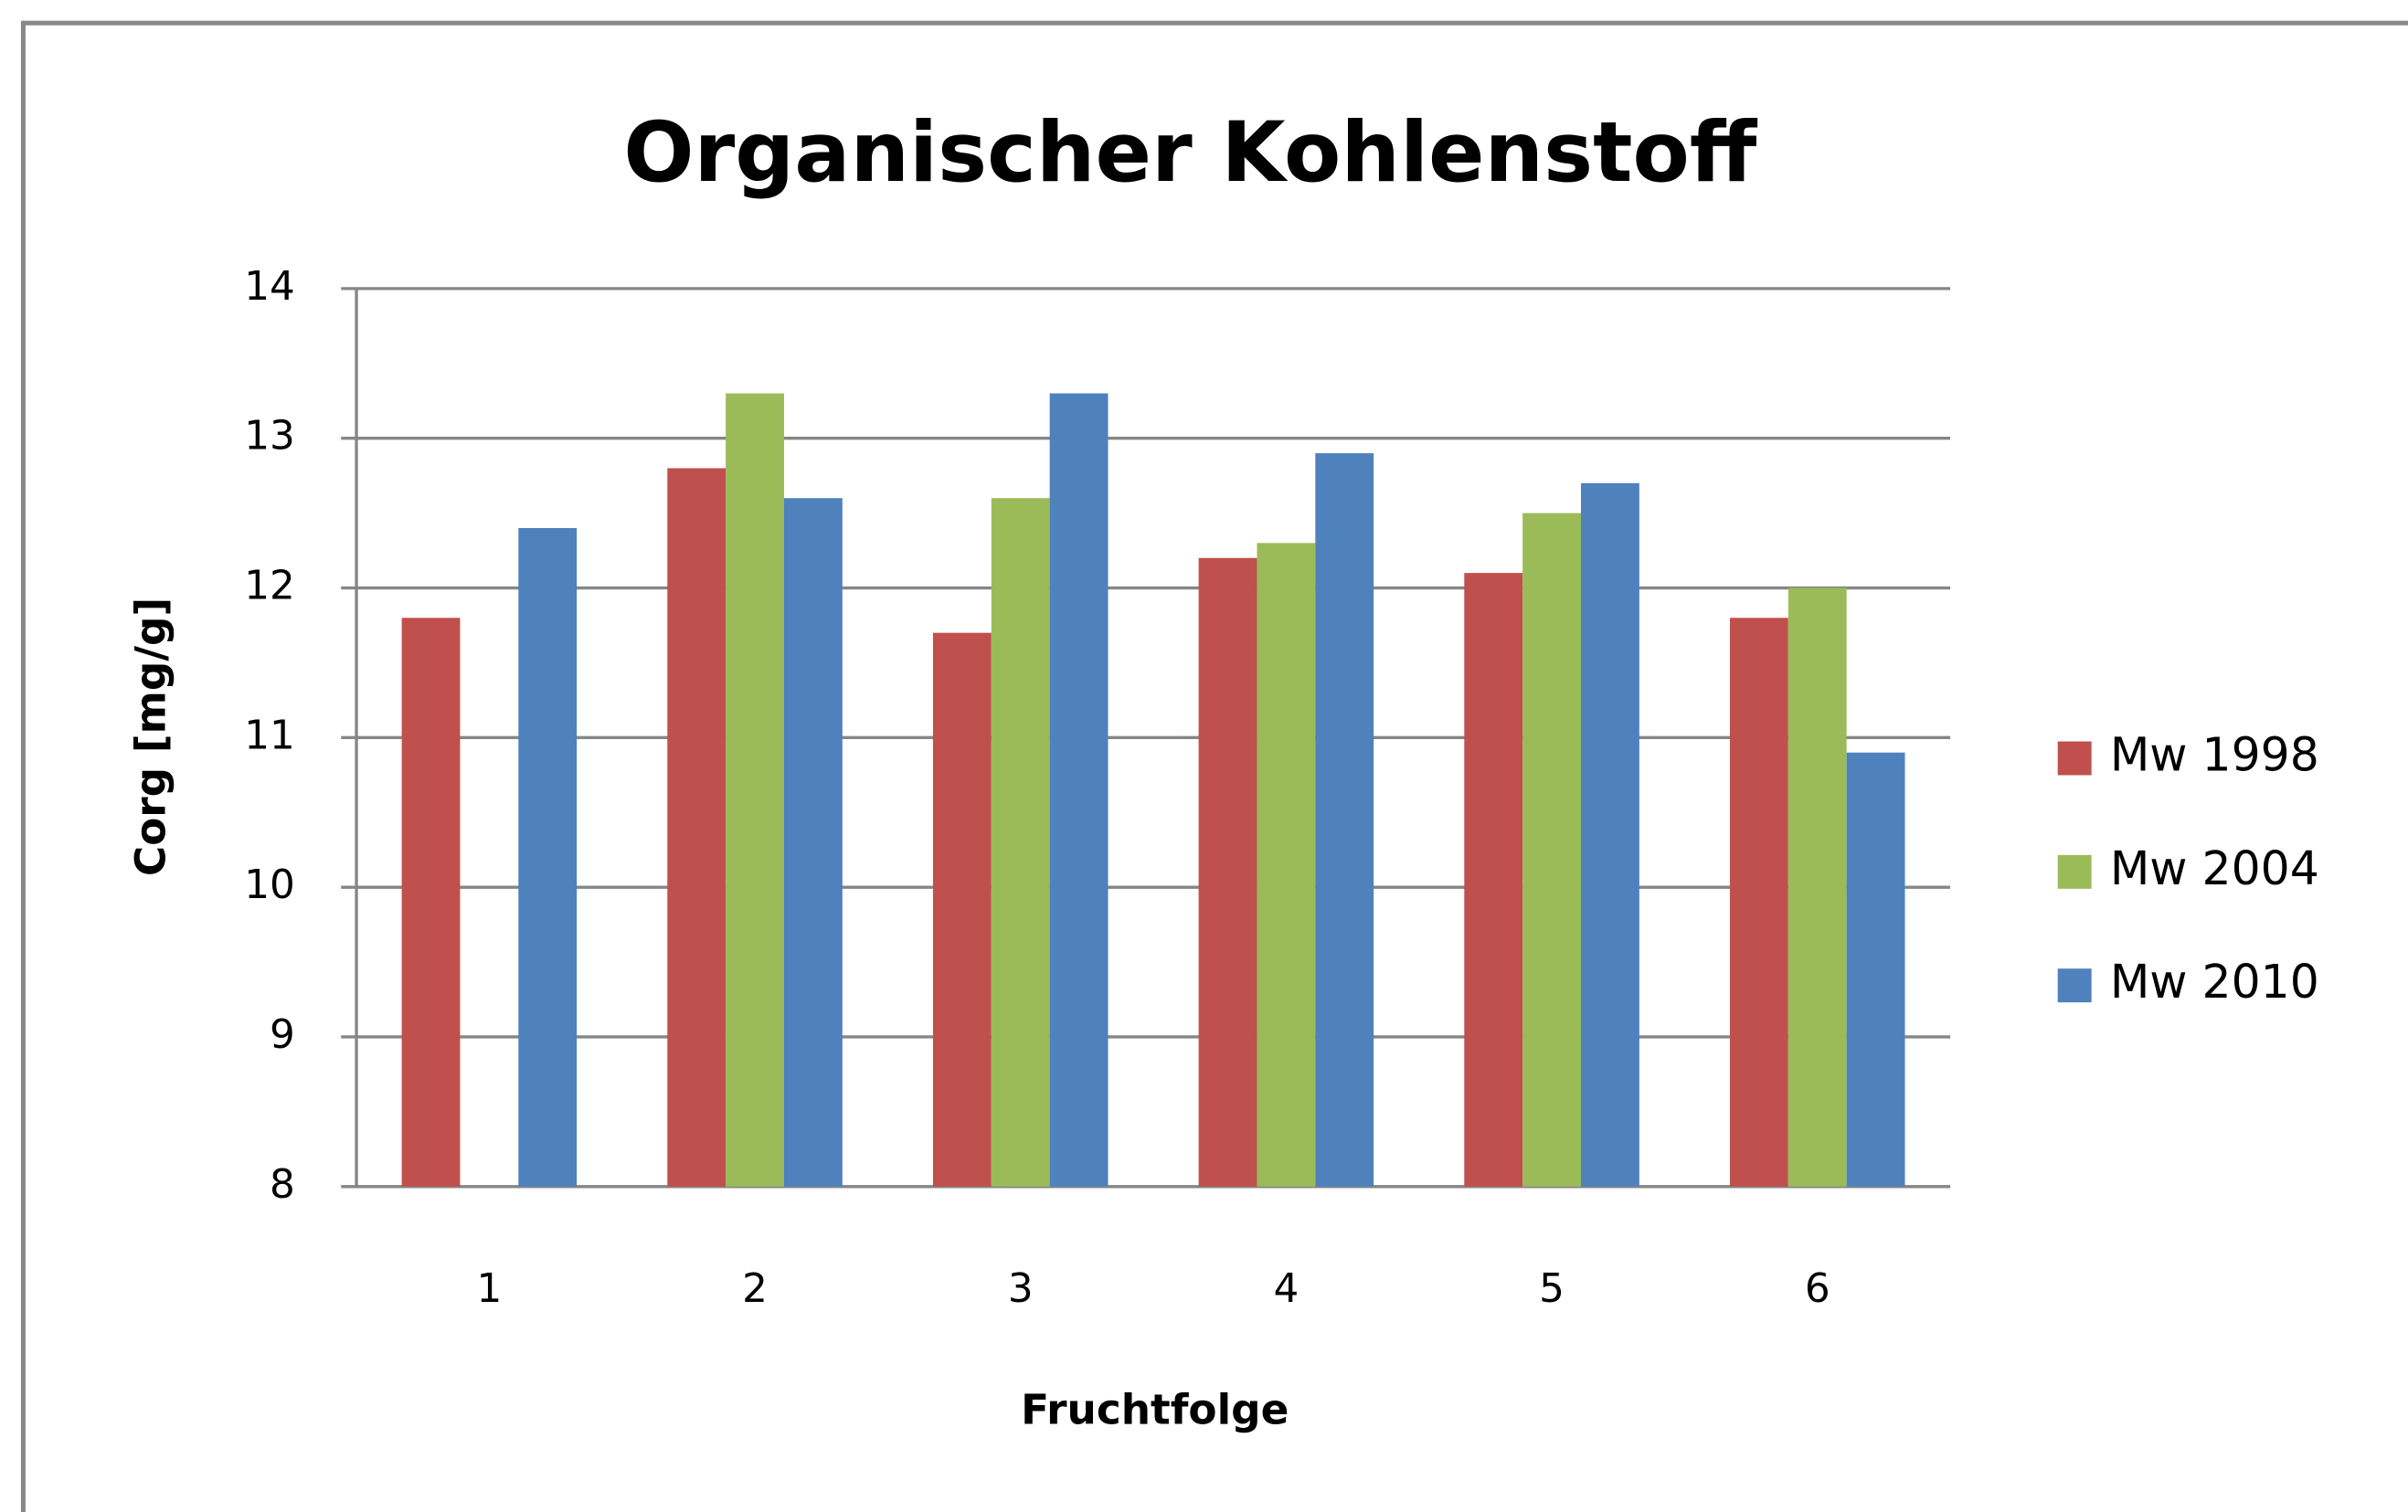  I want to click on x-axis-label: Fruchtfolge, so click(1155, 1409).